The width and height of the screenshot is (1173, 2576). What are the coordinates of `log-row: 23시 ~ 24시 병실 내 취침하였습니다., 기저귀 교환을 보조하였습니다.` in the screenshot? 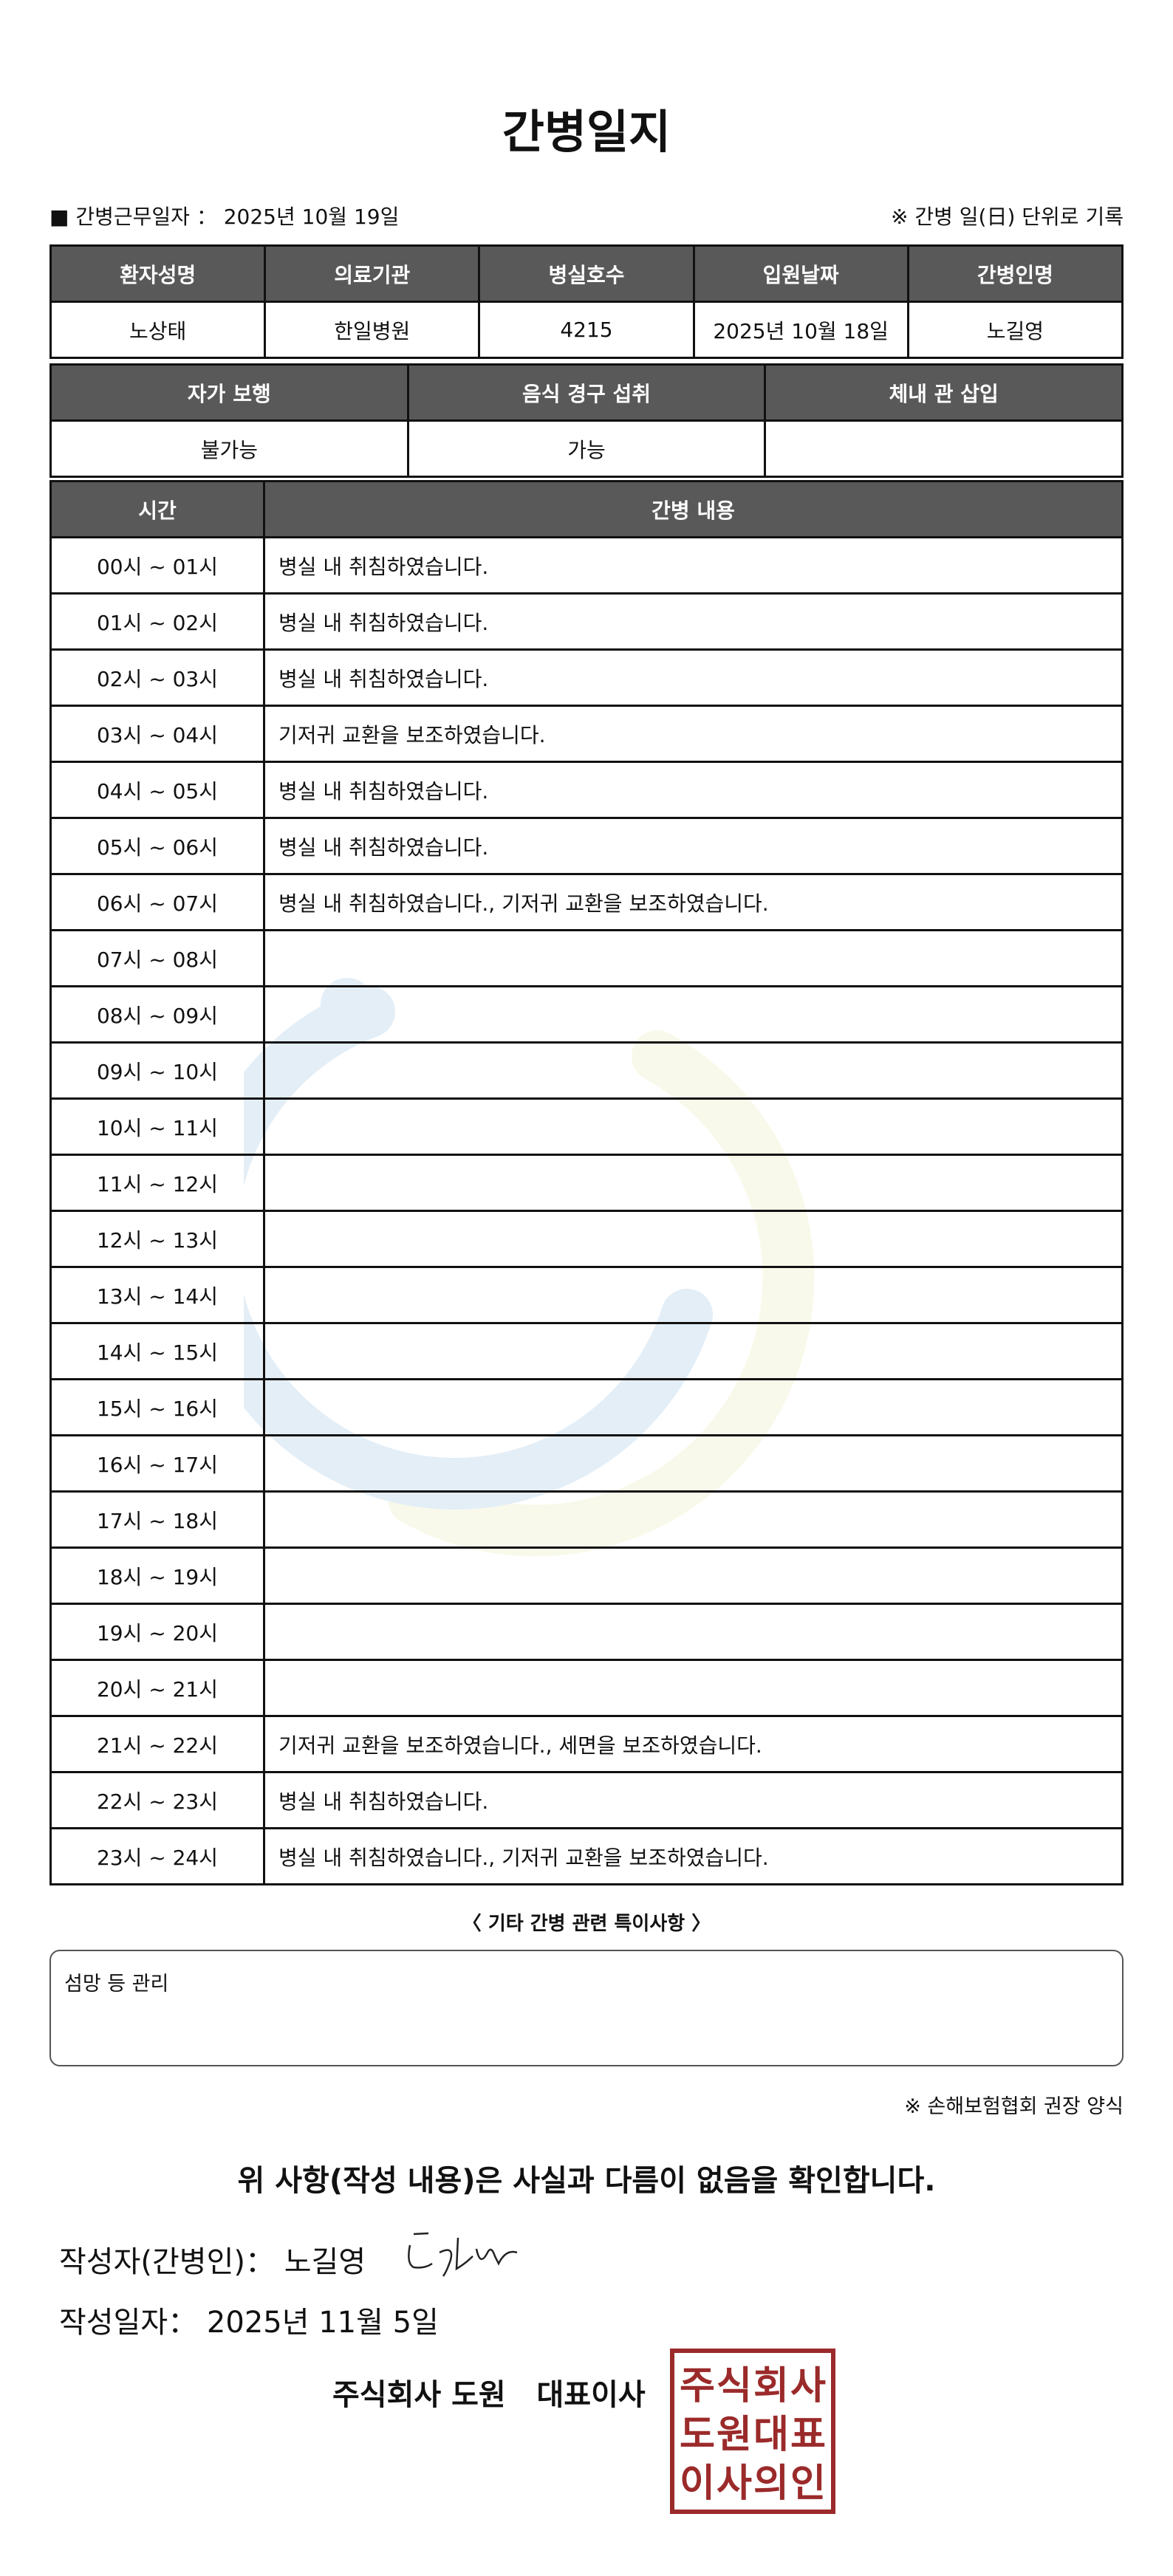 It's located at (586, 1856).